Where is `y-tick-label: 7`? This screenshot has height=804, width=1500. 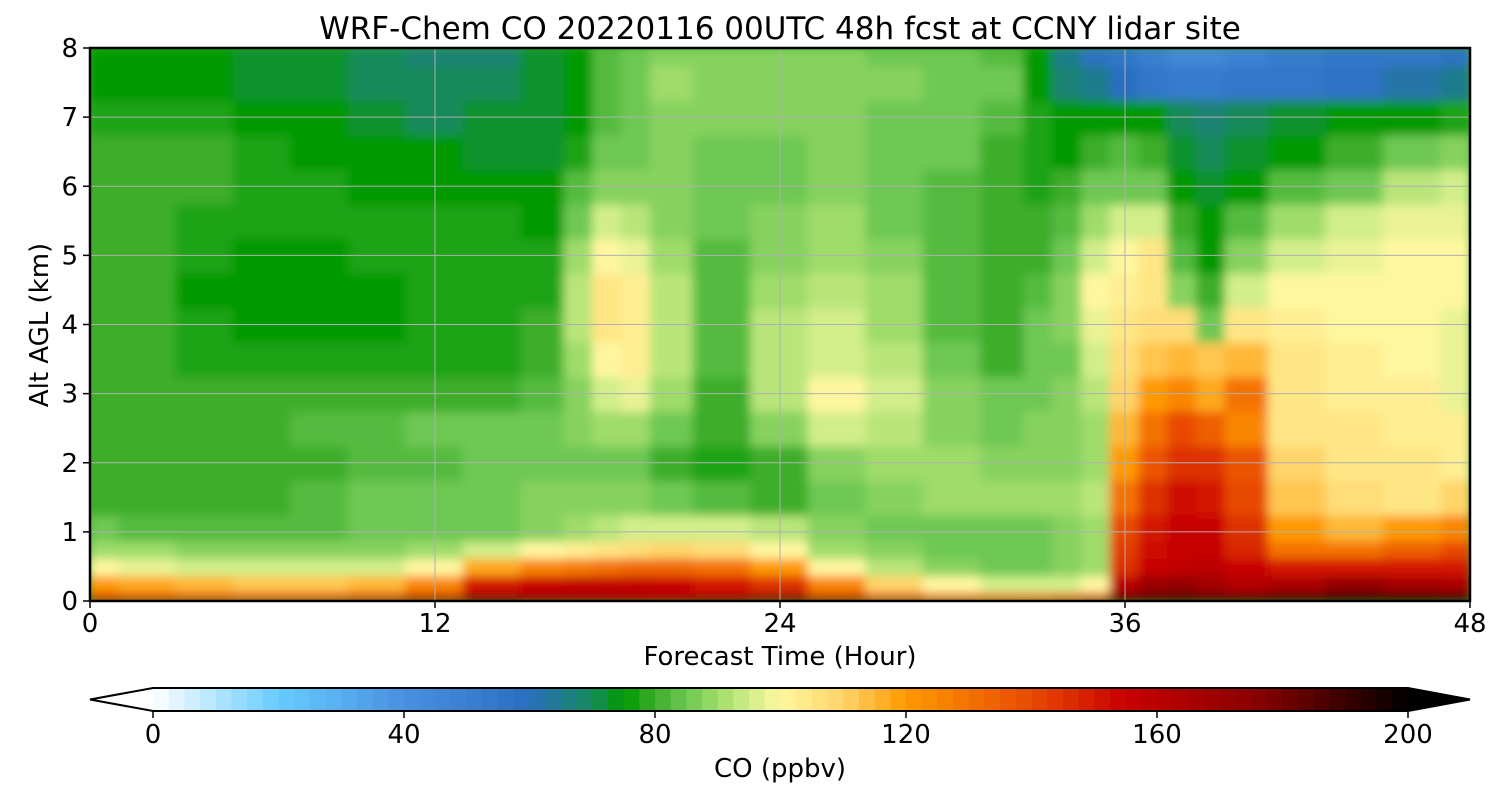 y-tick-label: 7 is located at coordinates (69, 118).